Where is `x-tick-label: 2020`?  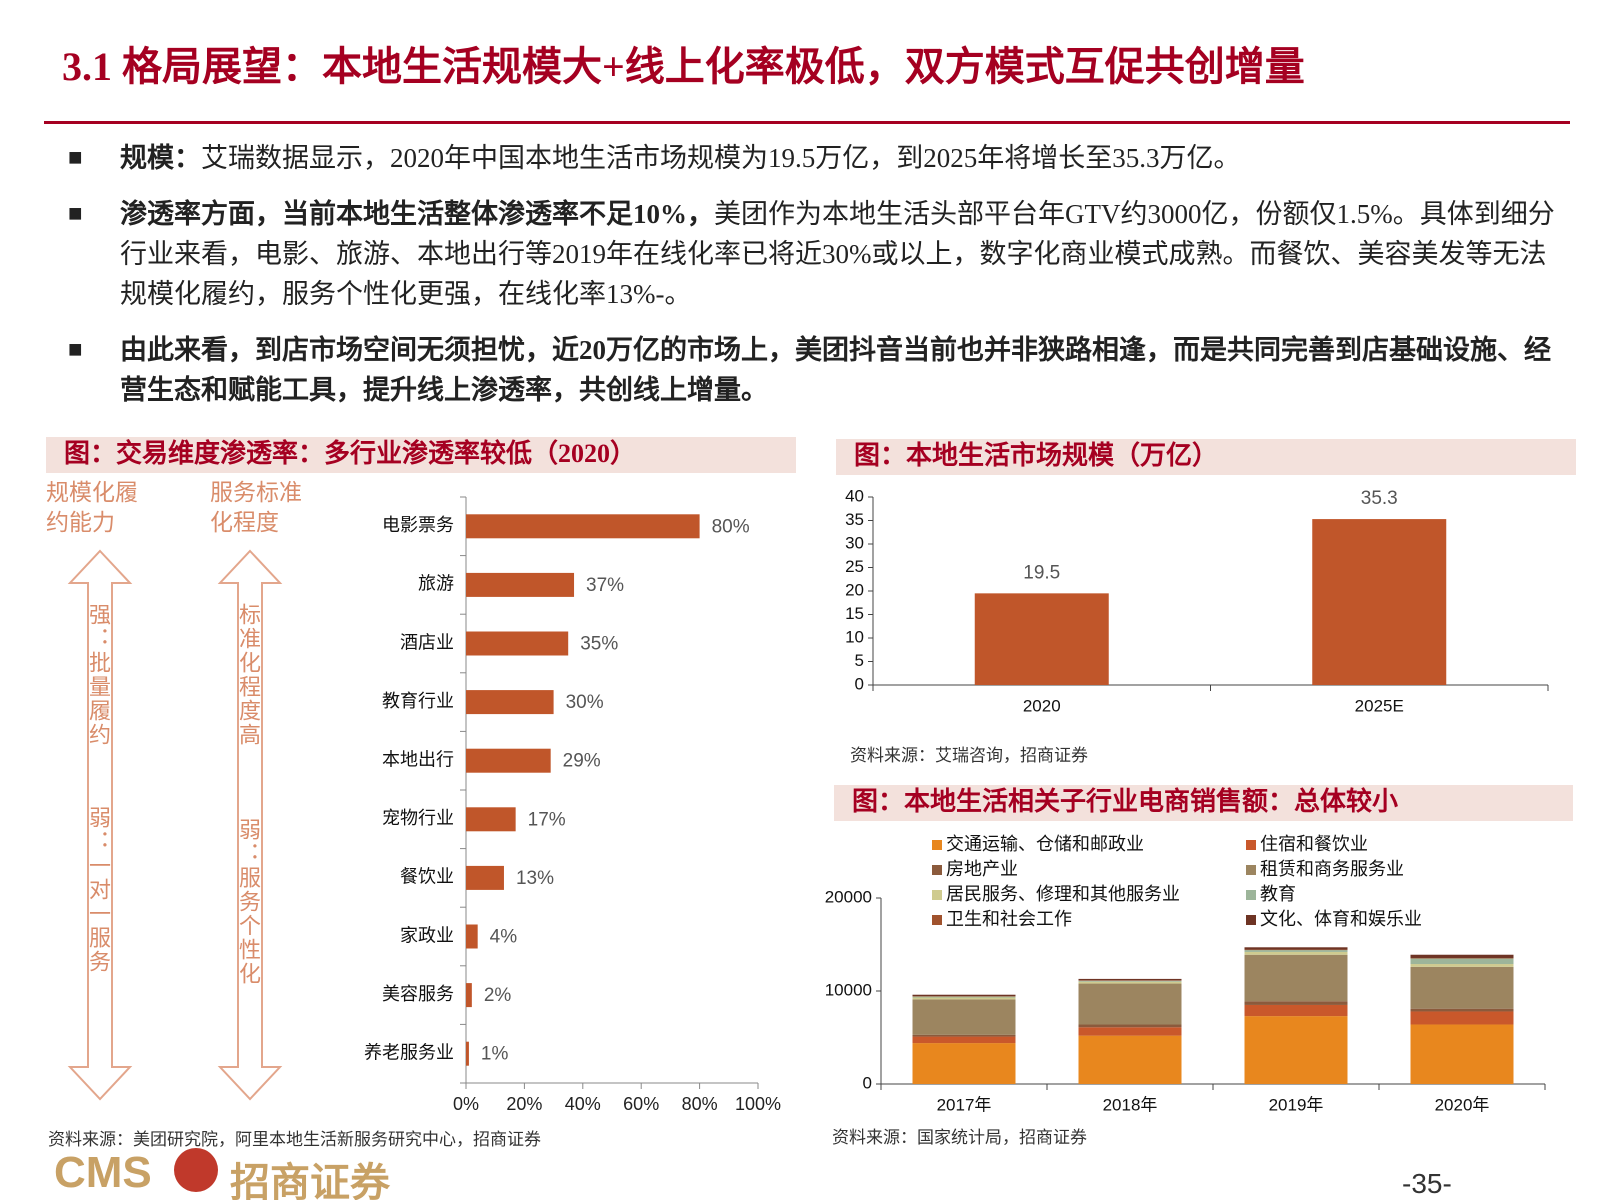
x-tick-label: 2020 is located at coordinates (1042, 705).